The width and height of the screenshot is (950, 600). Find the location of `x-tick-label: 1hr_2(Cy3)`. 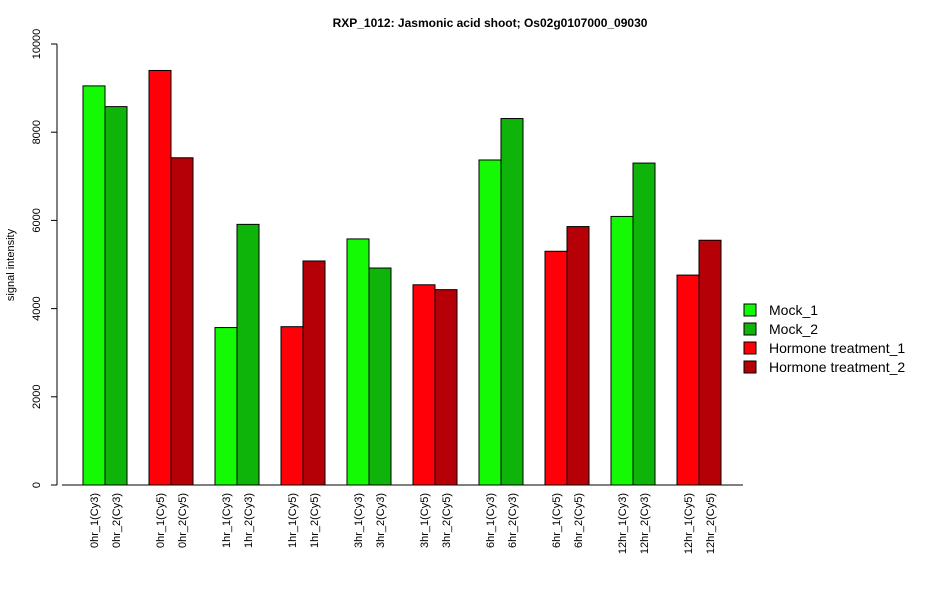

x-tick-label: 1hr_2(Cy3) is located at coordinates (249, 520).